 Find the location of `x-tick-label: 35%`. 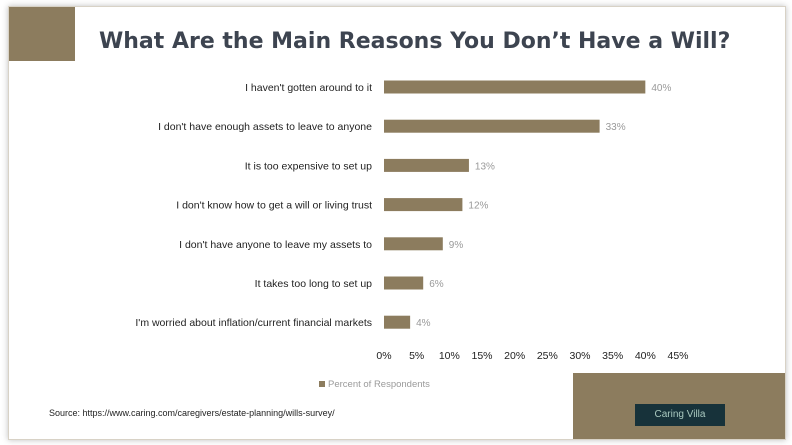

x-tick-label: 35% is located at coordinates (612, 356).